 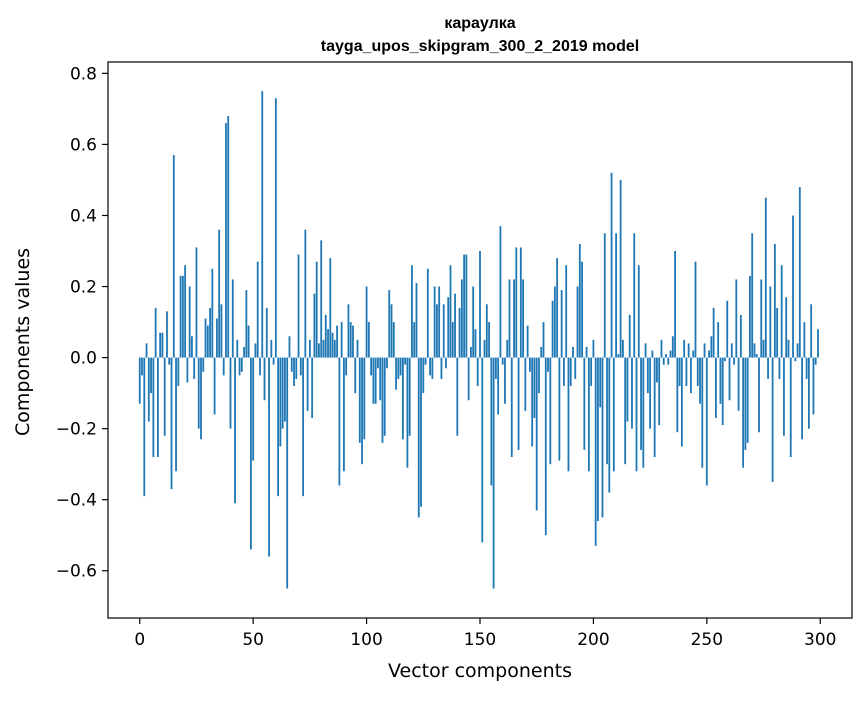 What do you see at coordinates (366, 640) in the screenshot?
I see `x-tick-label: 100` at bounding box center [366, 640].